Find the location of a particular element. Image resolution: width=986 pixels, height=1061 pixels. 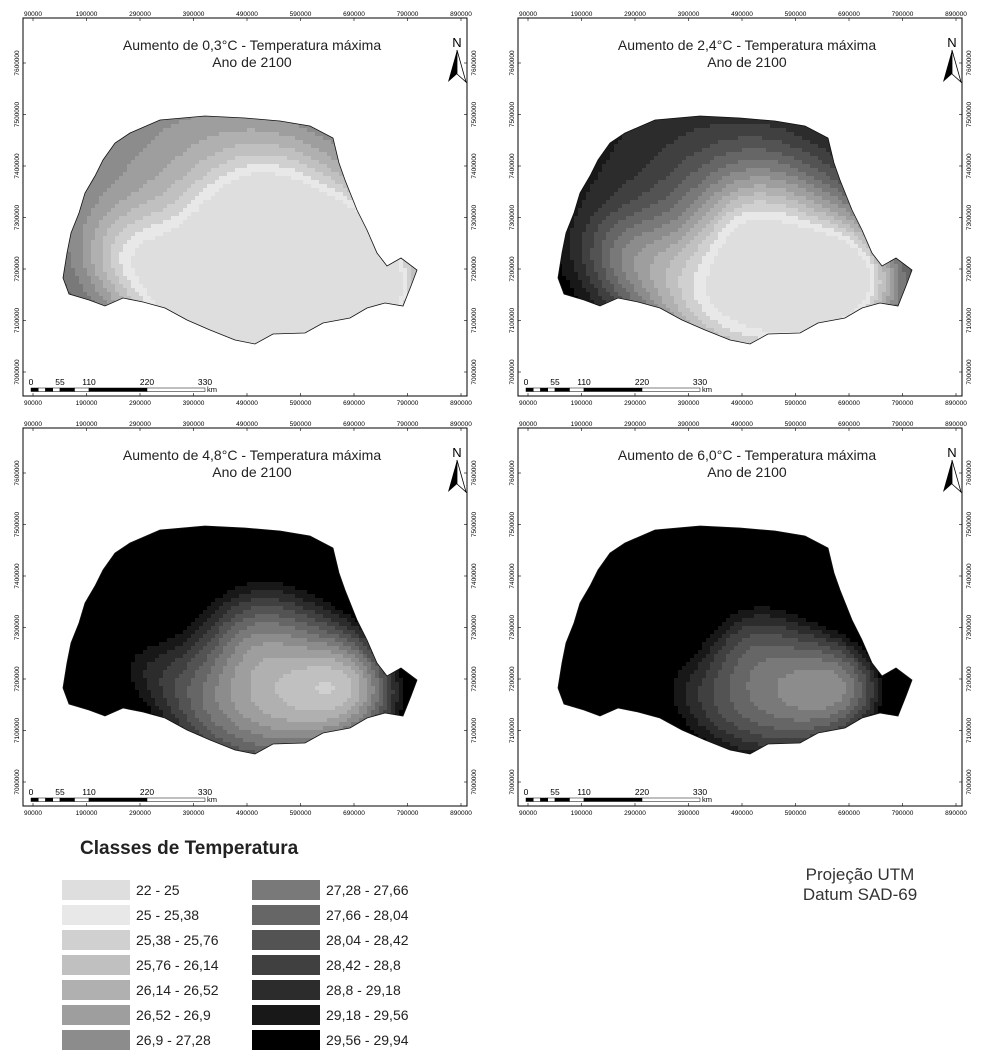

scale-label: 0 is located at coordinates (31, 792).